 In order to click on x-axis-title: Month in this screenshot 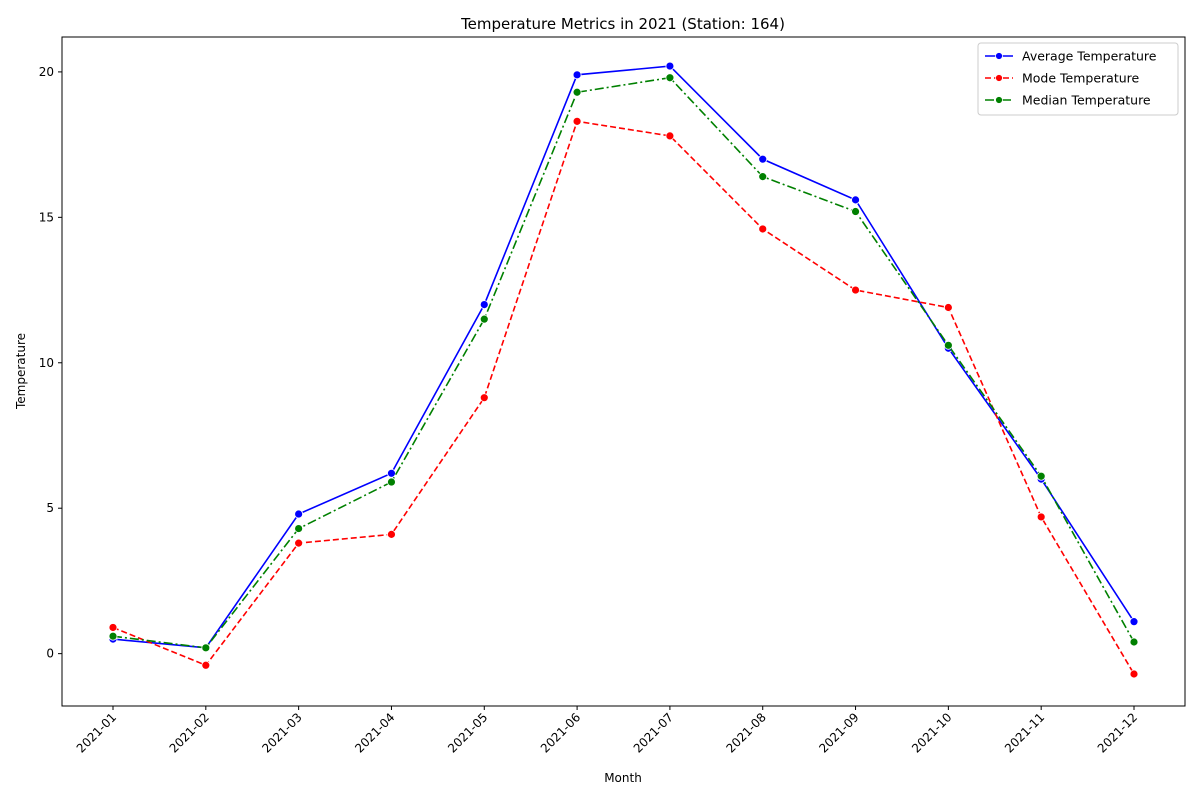, I will do `click(623, 778)`.